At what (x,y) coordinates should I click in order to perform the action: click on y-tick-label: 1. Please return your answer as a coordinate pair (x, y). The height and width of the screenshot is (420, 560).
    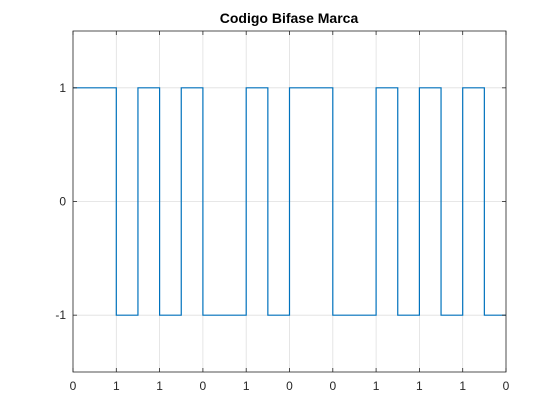
    Looking at the image, I should click on (62, 88).